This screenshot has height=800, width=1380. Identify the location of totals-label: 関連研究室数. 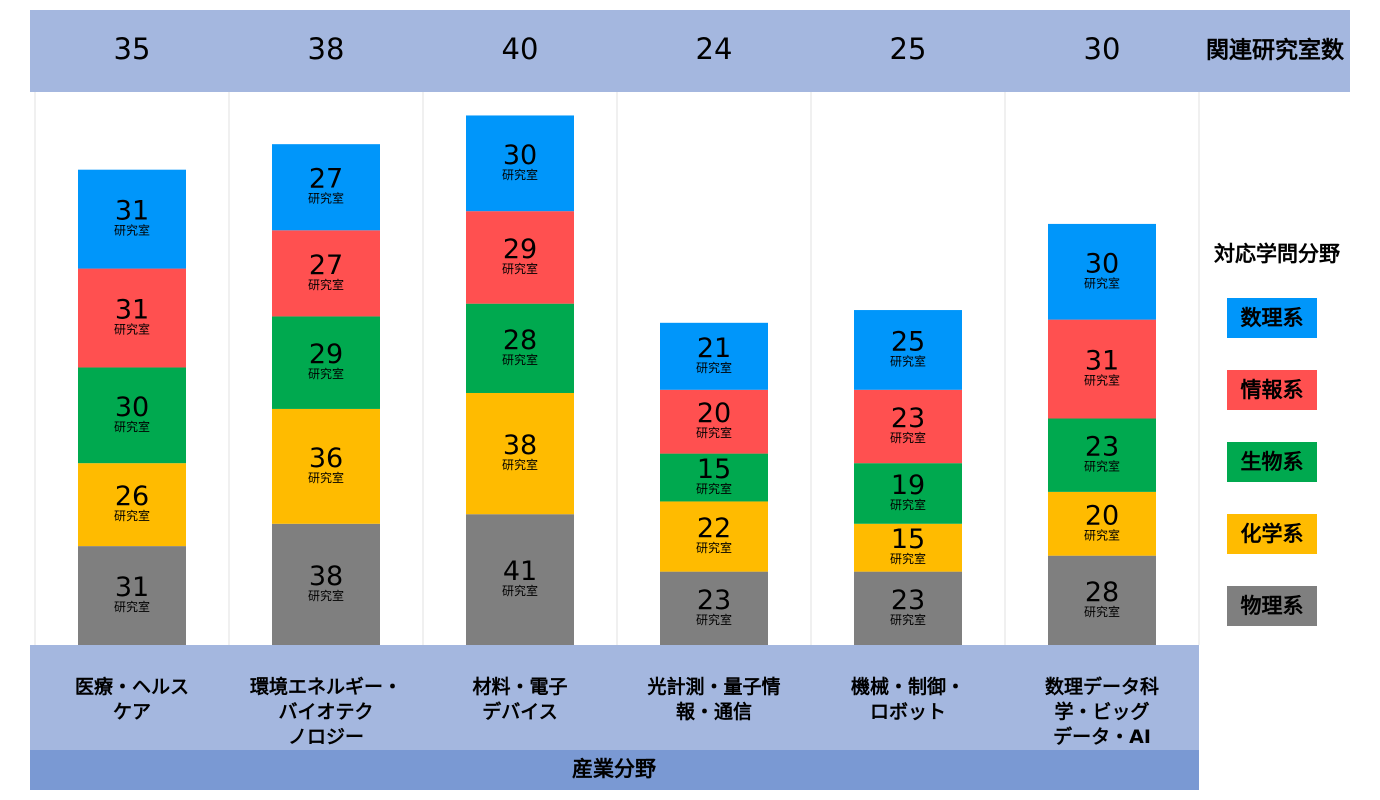
(1275, 50).